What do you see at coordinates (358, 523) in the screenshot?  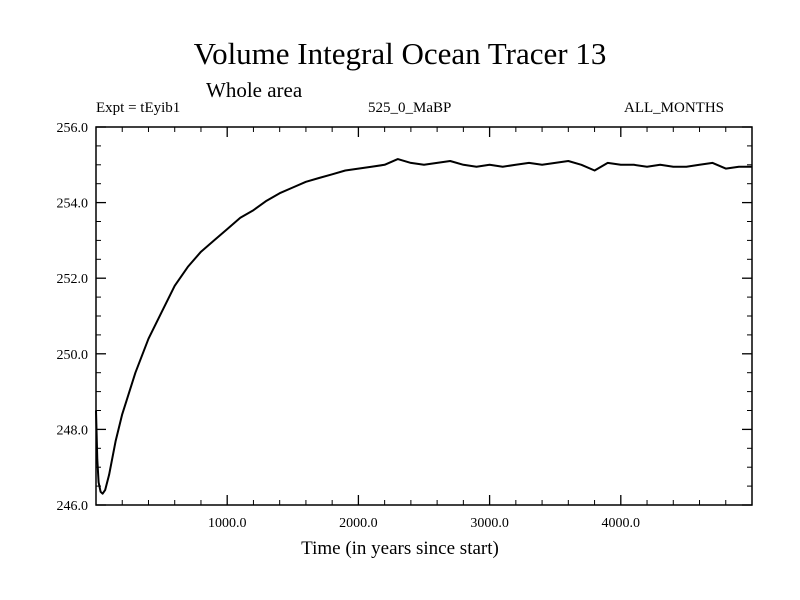 I see `x-tick-label: 2000.0` at bounding box center [358, 523].